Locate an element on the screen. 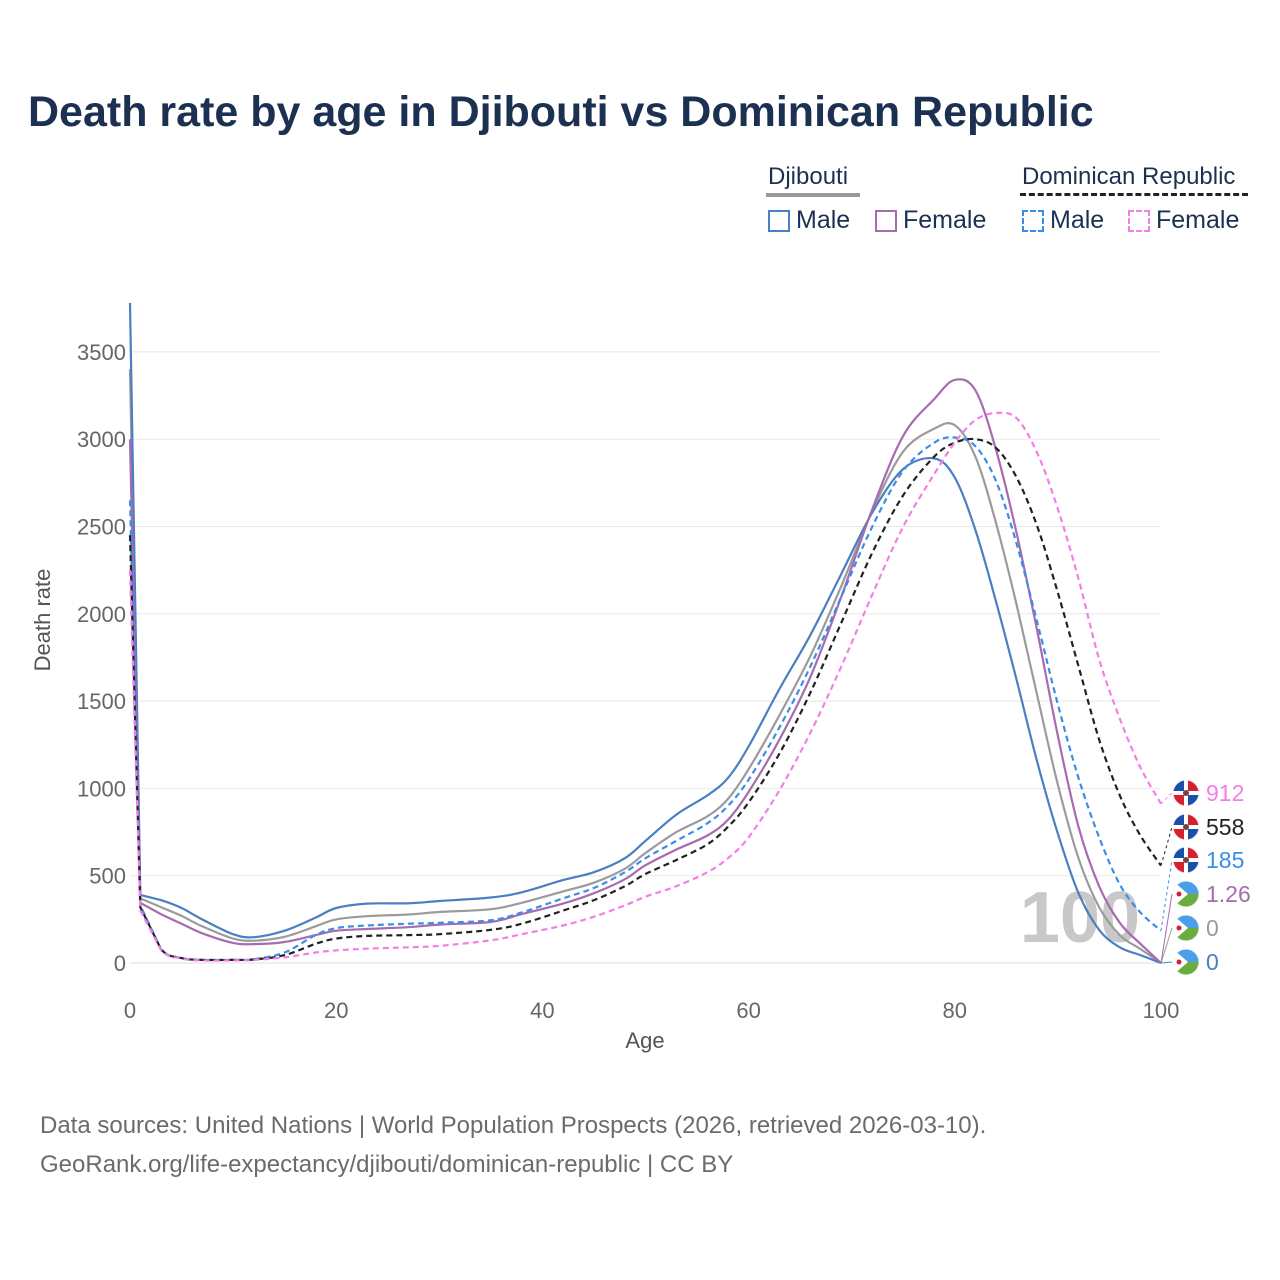  legend-swatch-dominican-male is located at coordinates (1033, 220).